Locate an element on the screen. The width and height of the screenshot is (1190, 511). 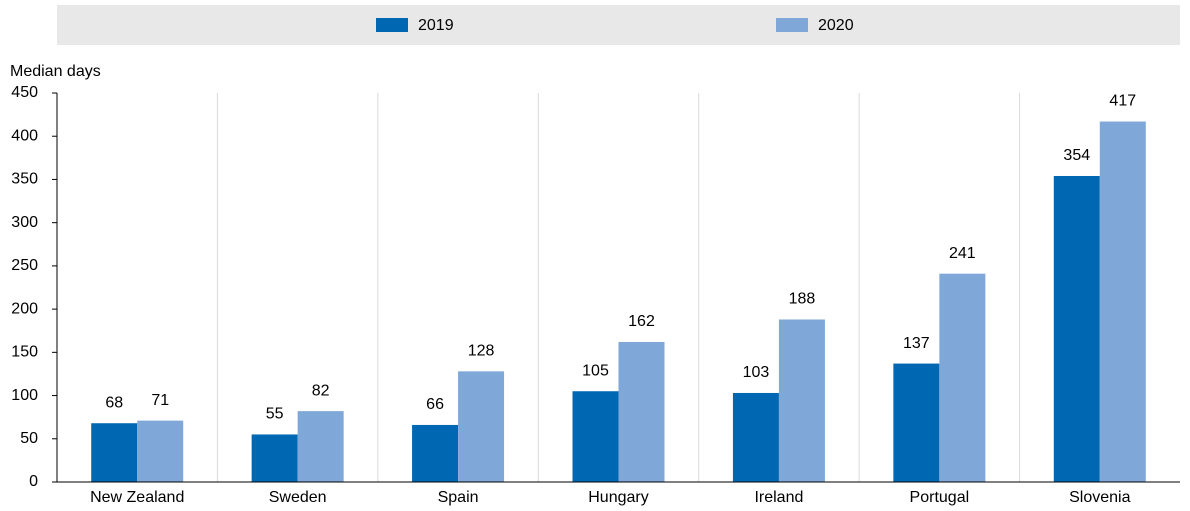
data-label: 417 is located at coordinates (1122, 101).